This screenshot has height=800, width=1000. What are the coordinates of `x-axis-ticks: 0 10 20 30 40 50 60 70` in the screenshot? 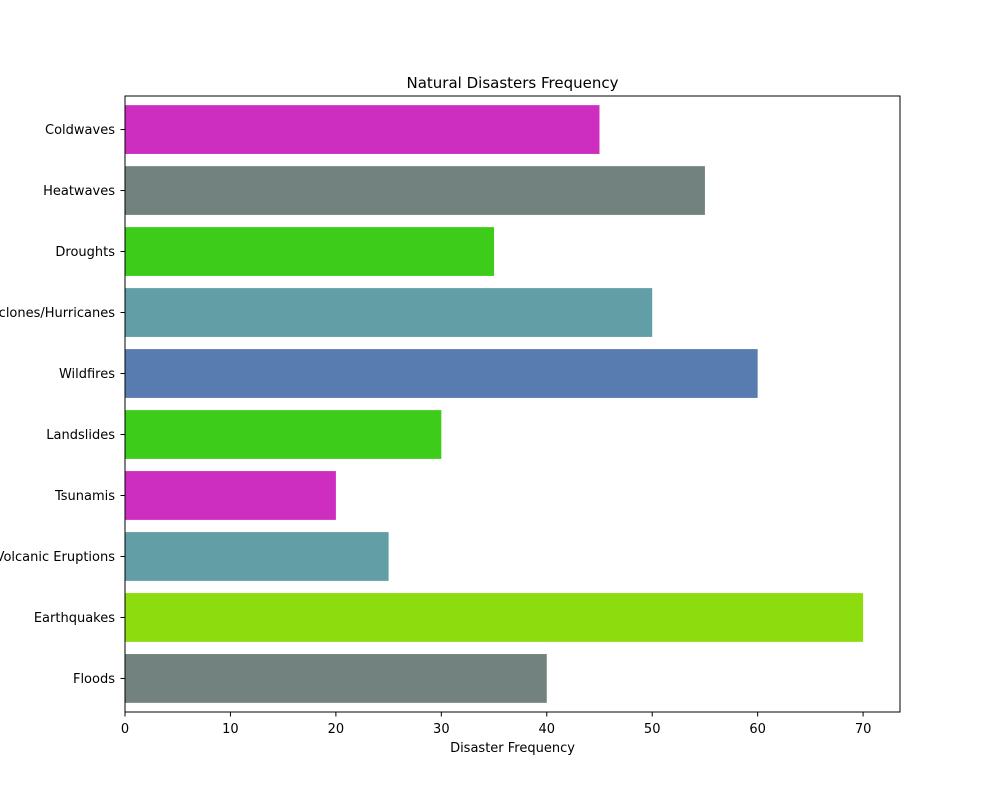 It's located at (496, 724).